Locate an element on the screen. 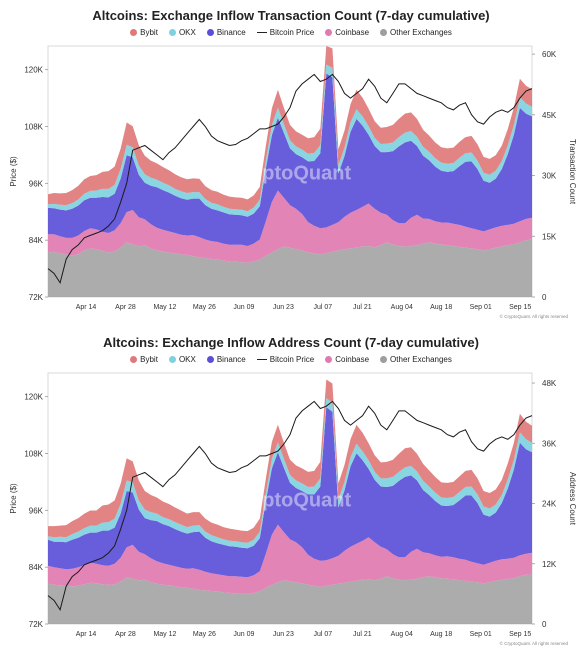 This screenshot has height=653, width=582. right-tick-label: 15K is located at coordinates (549, 236).